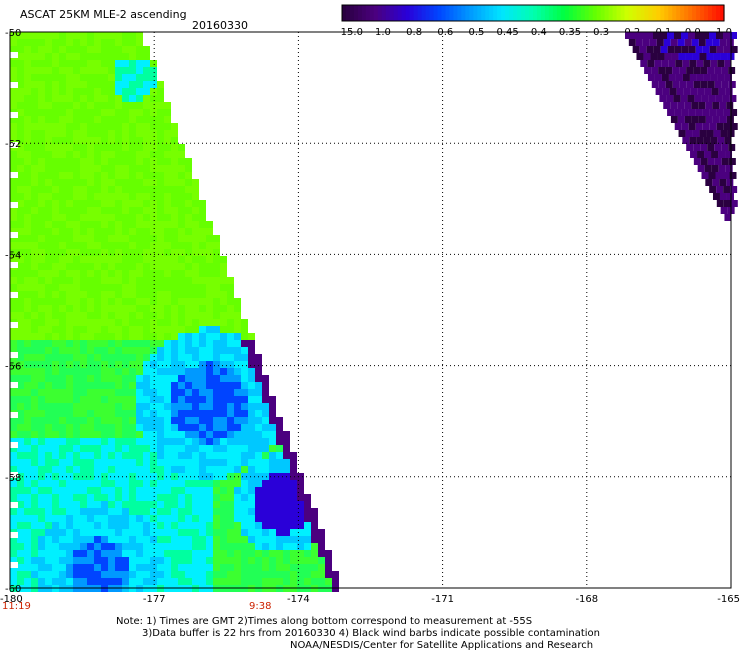 This screenshot has height=652, width=740. Describe the element at coordinates (260, 606) in the screenshot. I see `time-label-end: 9:38` at that location.